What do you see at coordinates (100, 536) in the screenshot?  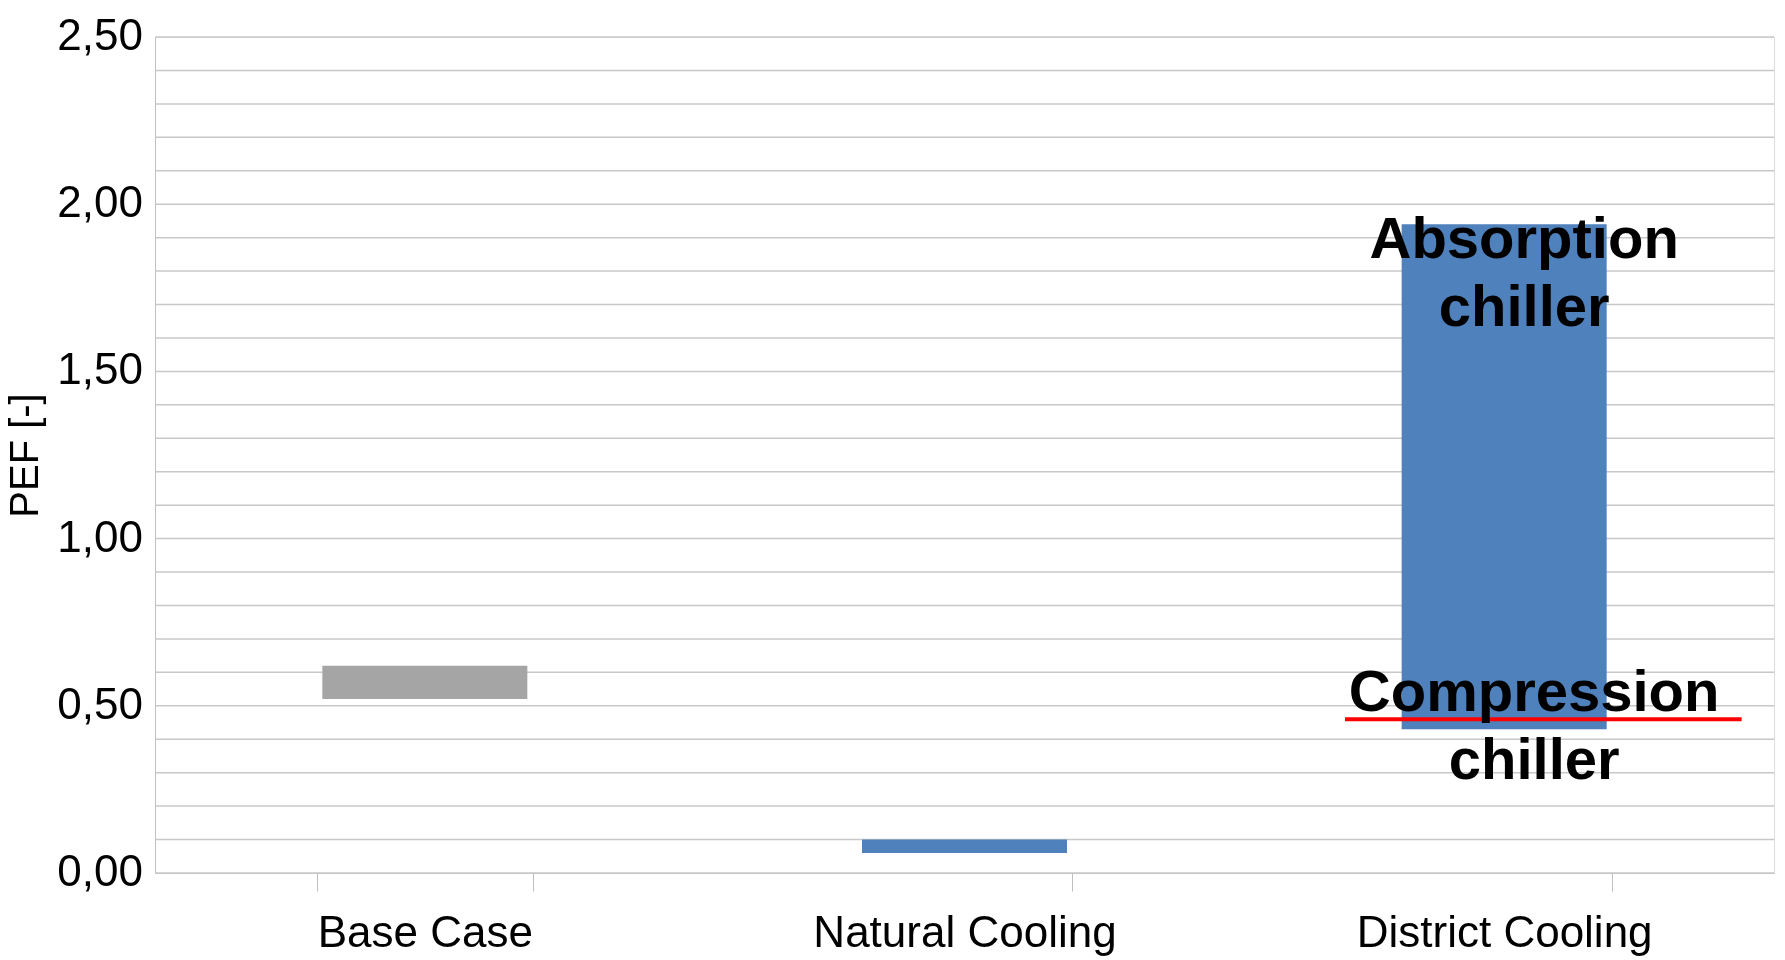 I see `y-tick-label: 1,00` at bounding box center [100, 536].